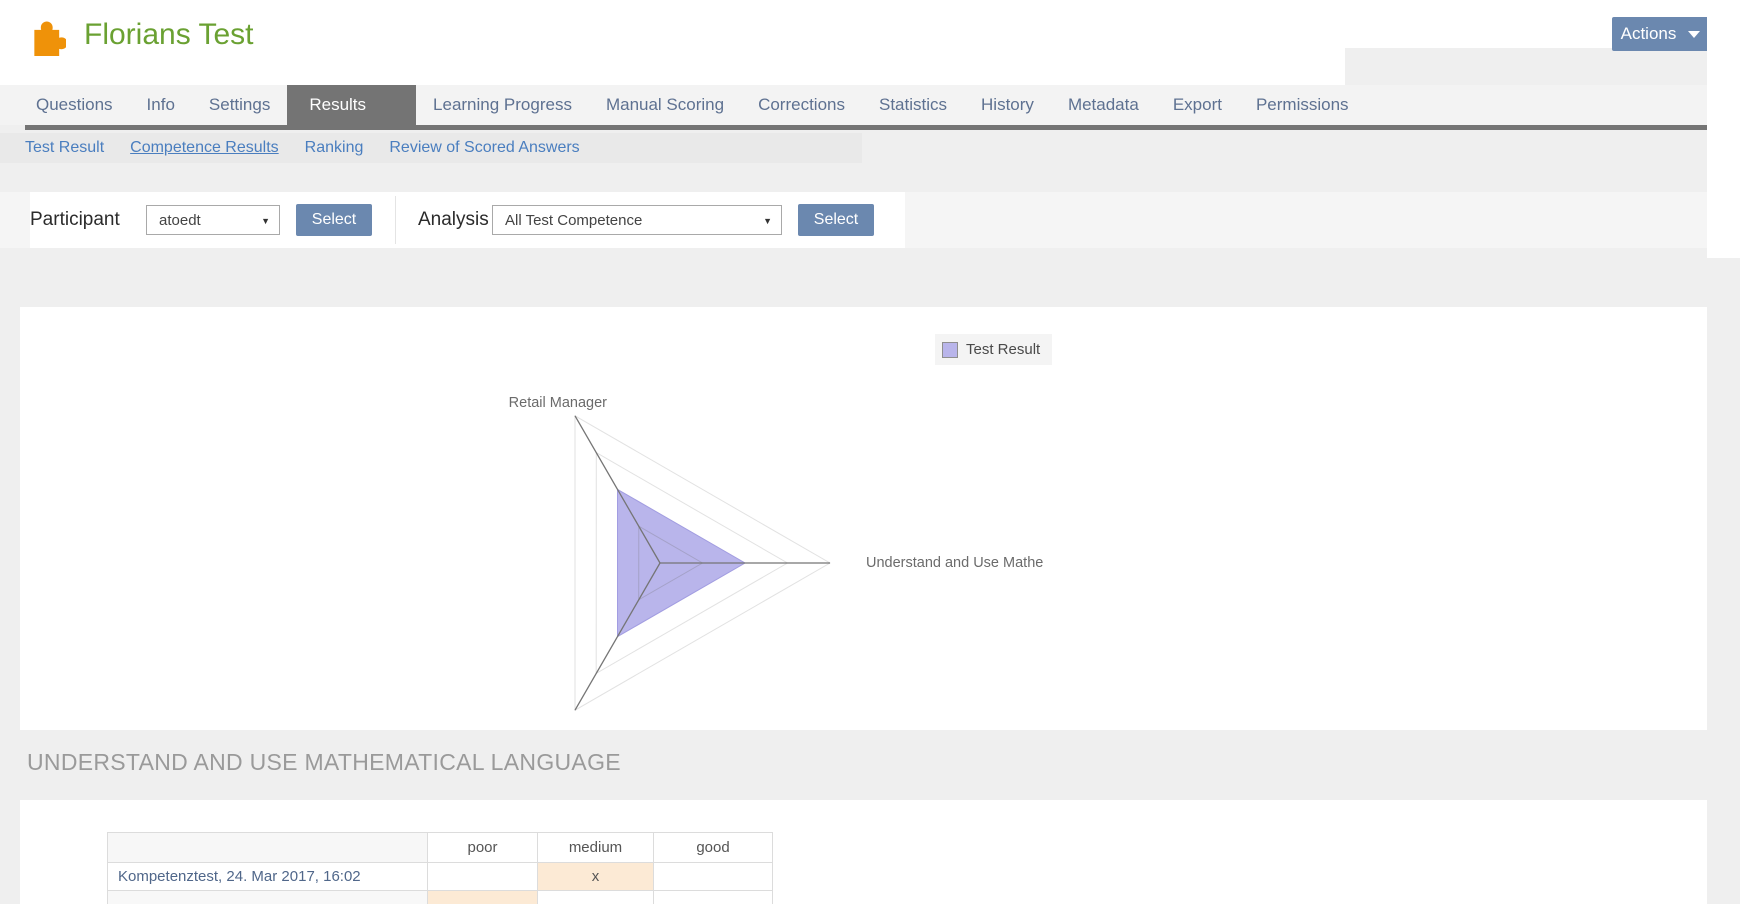 This screenshot has height=904, width=1740. What do you see at coordinates (671, 563) in the screenshot?
I see `radar-inner-gridline` at bounding box center [671, 563].